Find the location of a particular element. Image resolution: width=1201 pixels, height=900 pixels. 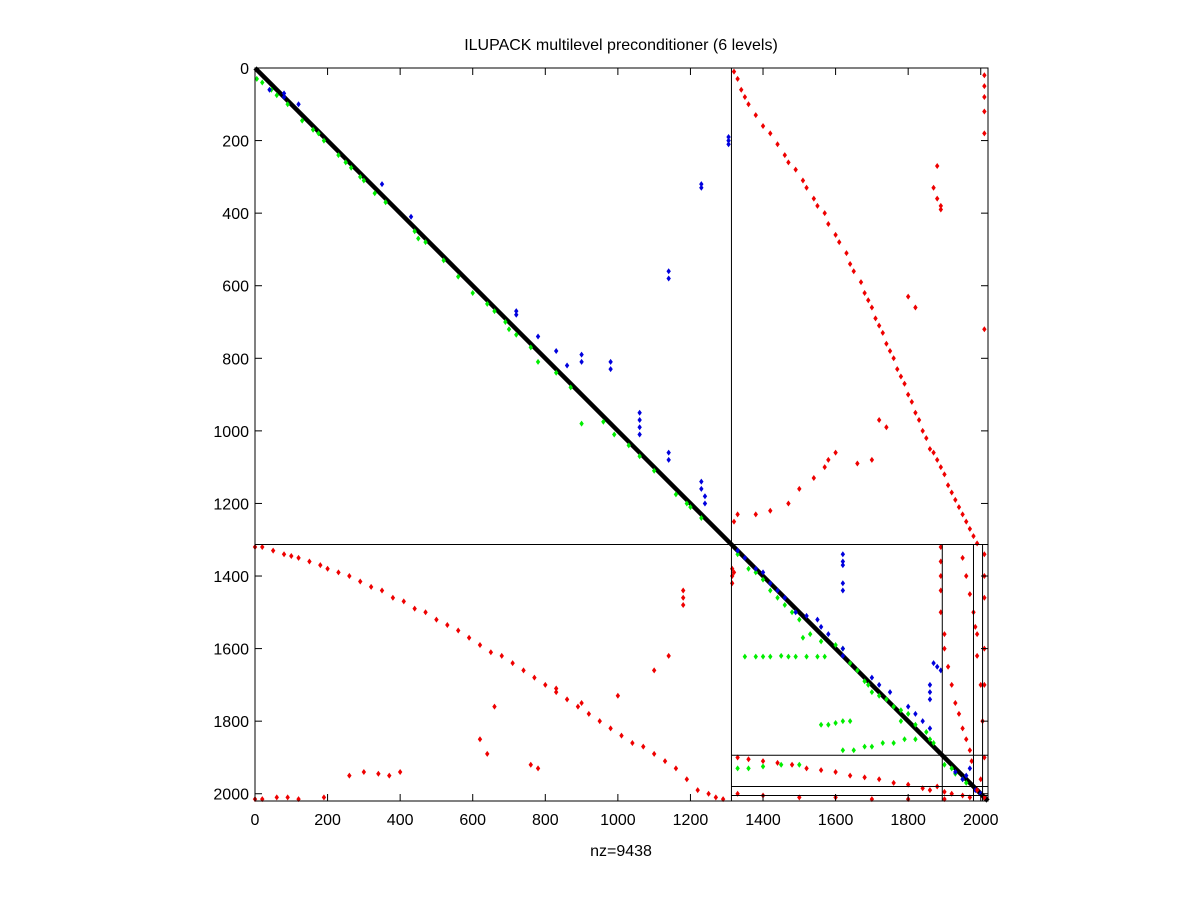

x-tick-label: 0 is located at coordinates (255, 820).